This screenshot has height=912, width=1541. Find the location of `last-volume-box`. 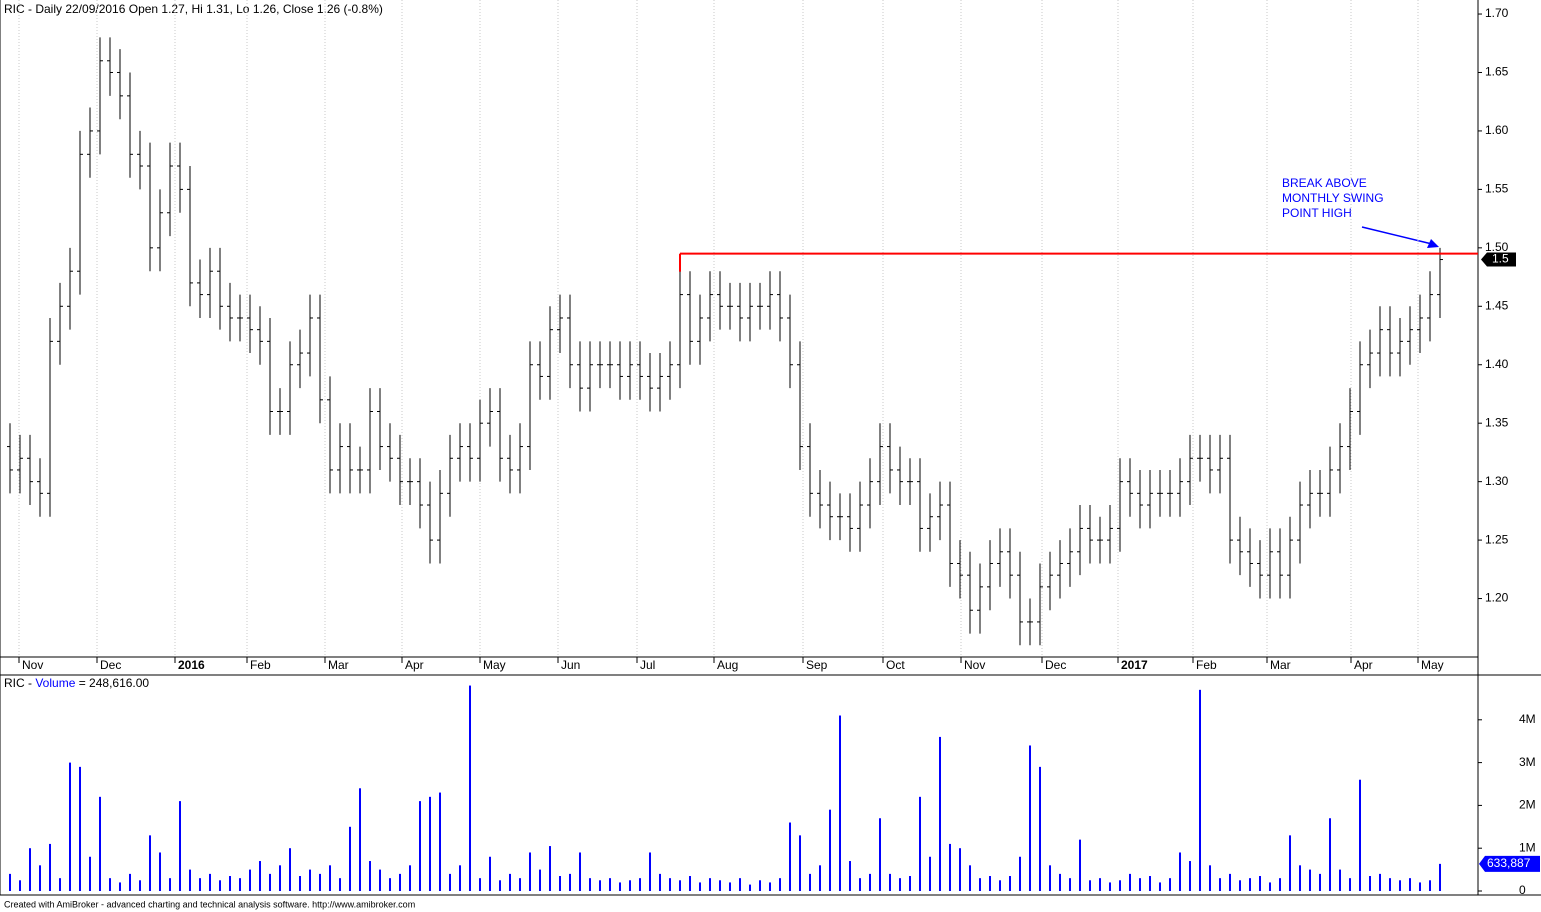

last-volume-box is located at coordinates (1509, 863).